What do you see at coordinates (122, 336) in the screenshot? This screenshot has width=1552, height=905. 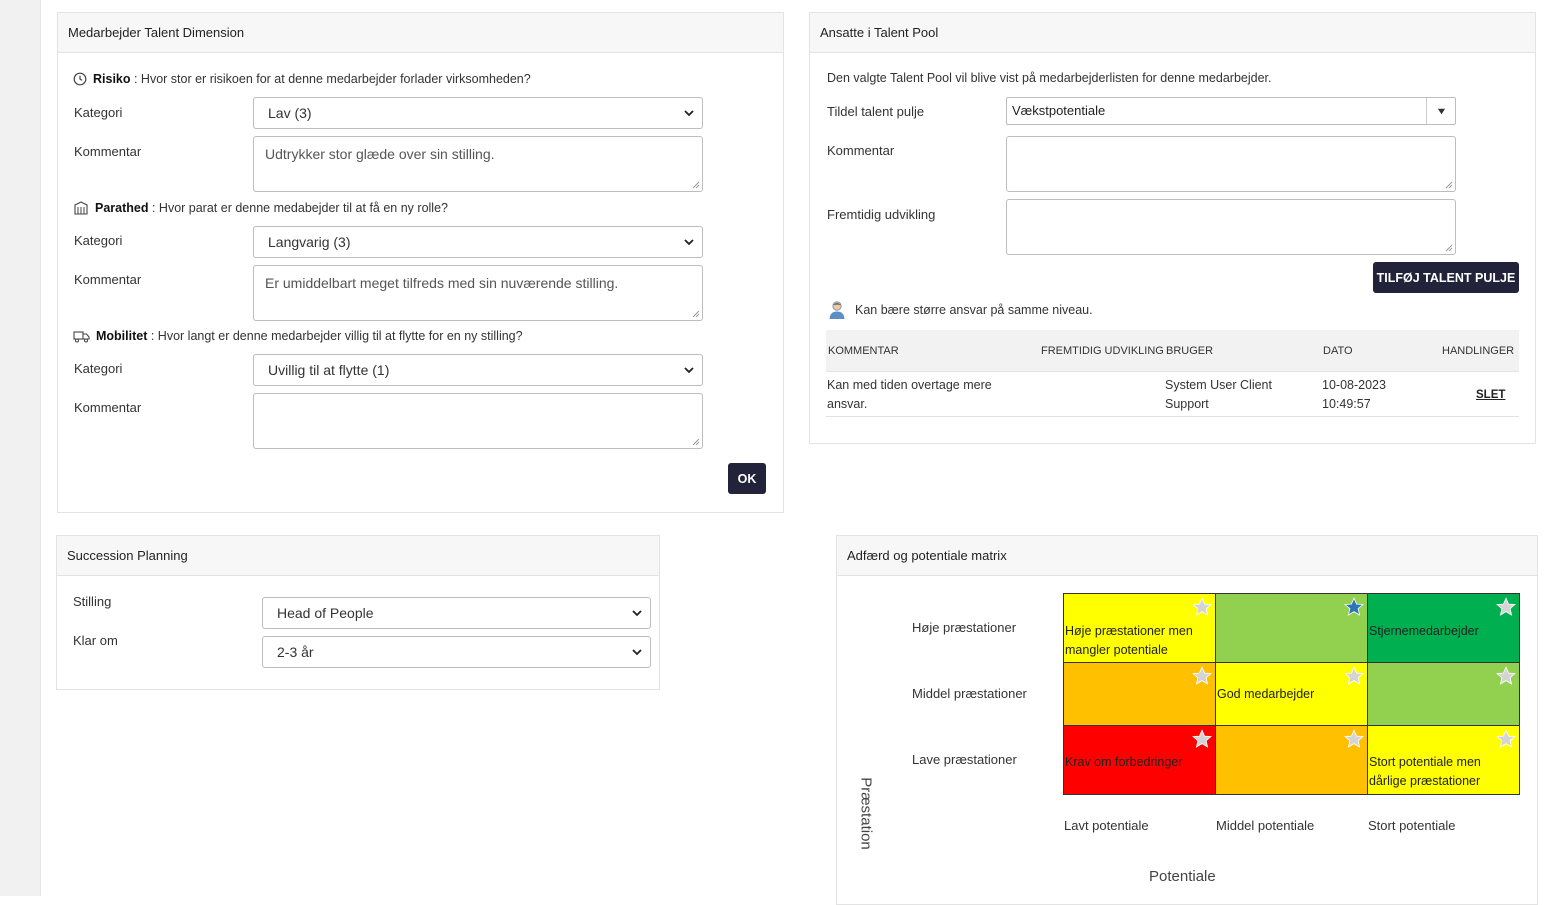 I see `mobility-label: Mobilitet` at bounding box center [122, 336].